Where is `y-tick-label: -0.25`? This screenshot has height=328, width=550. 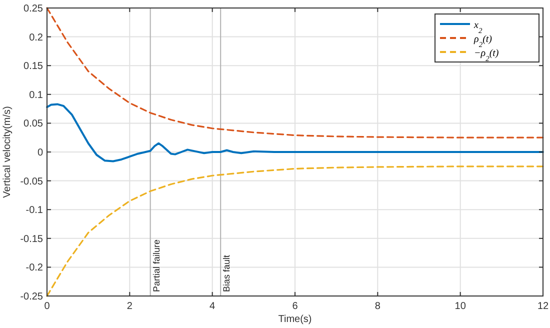 y-tick-label: -0.25 is located at coordinates (32, 297).